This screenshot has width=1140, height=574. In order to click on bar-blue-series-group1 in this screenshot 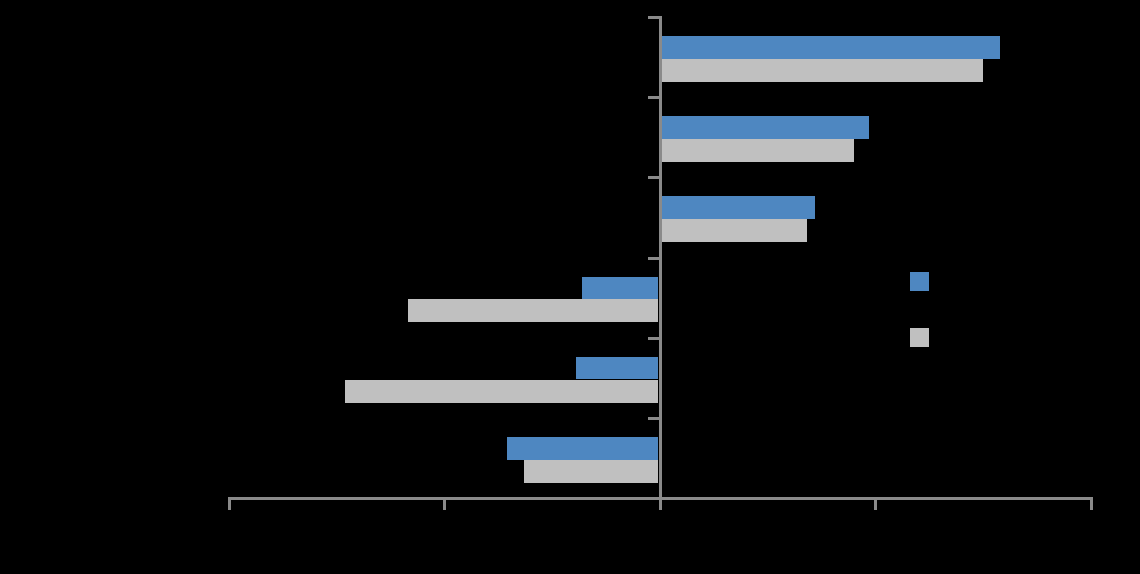, I will do `click(831, 47)`.